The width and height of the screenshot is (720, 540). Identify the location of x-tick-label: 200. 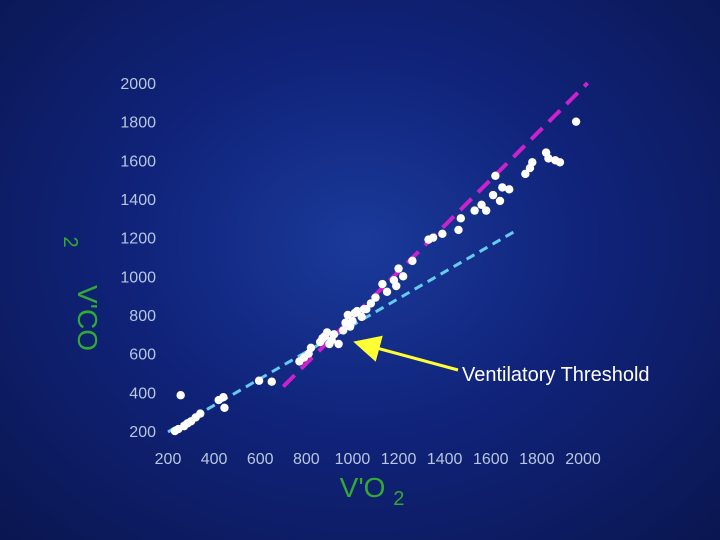
(168, 459).